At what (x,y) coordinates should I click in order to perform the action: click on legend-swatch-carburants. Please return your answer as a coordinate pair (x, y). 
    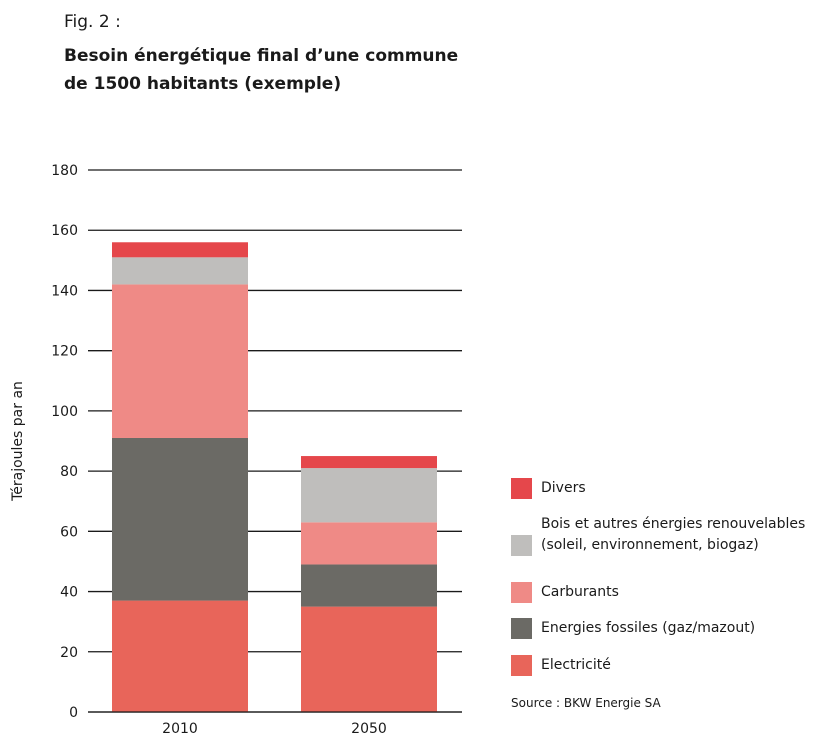
    Looking at the image, I should click on (521, 592).